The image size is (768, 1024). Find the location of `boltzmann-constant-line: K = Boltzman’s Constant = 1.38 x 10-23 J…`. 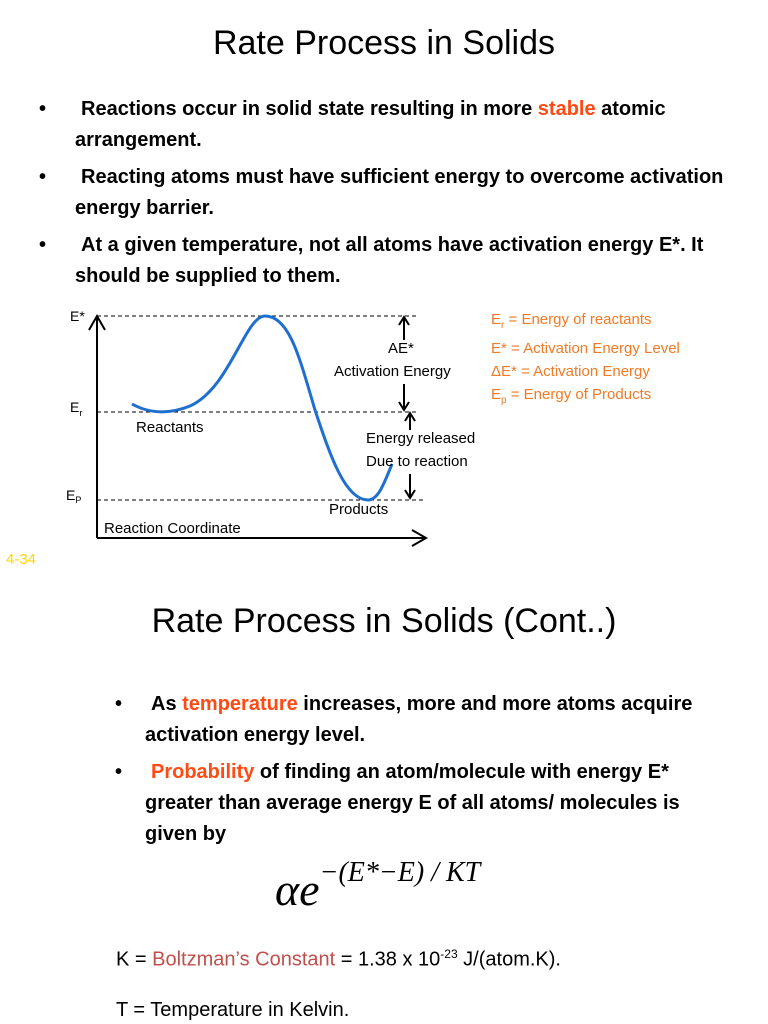

boltzmann-constant-line: K = Boltzman’s Constant = 1.38 x 10-23 J… is located at coordinates (338, 959).